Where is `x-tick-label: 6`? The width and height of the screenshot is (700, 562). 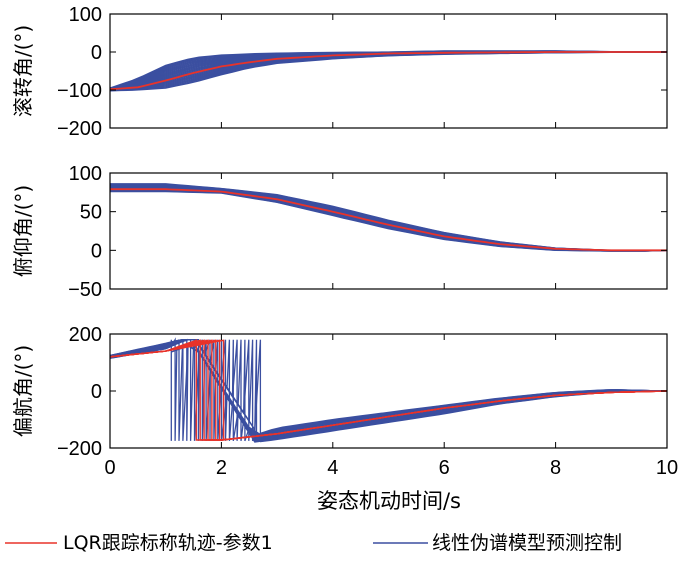 x-tick-label: 6 is located at coordinates (444, 468).